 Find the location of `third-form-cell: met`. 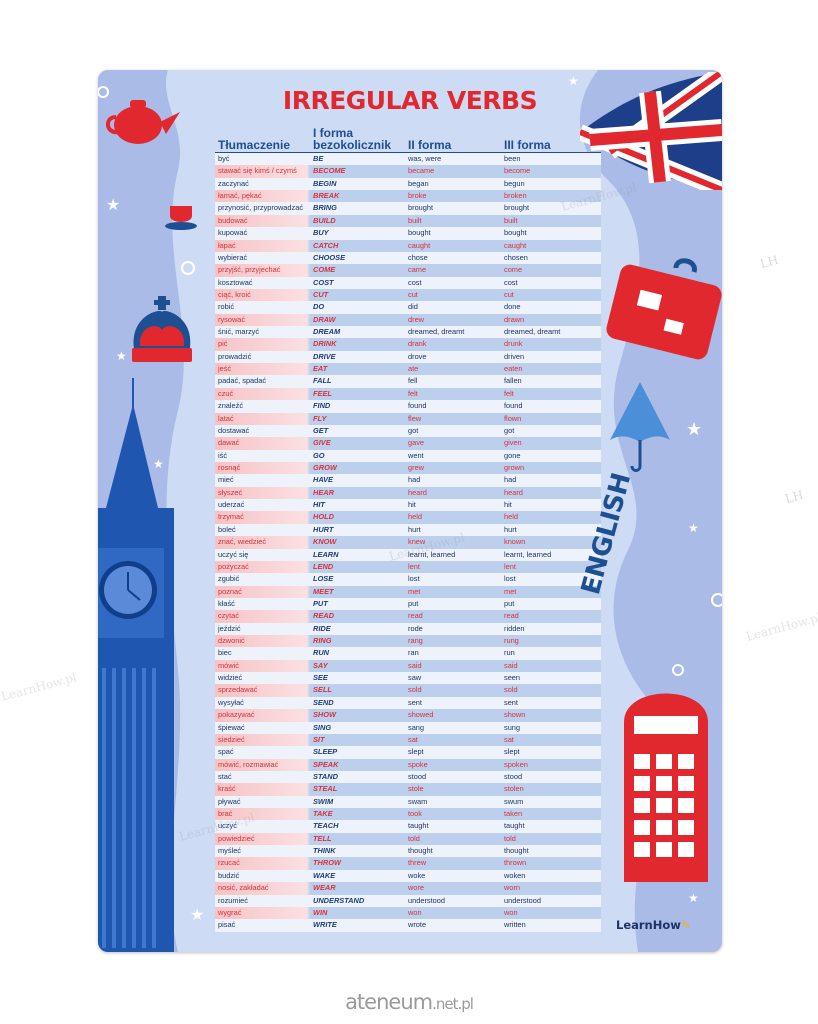

third-form-cell: met is located at coordinates (510, 591).